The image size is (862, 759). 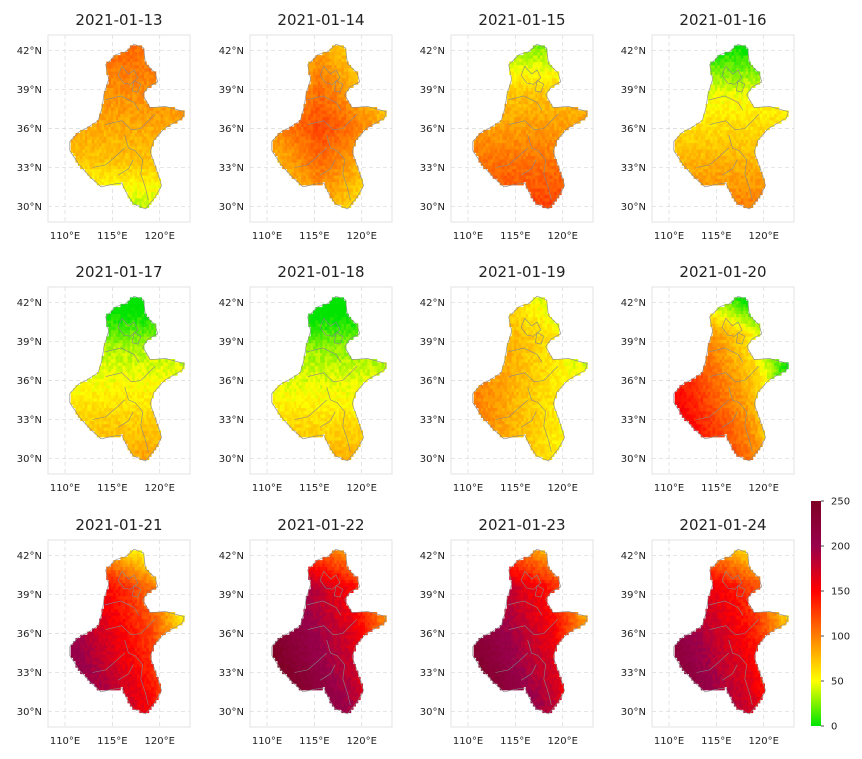 What do you see at coordinates (324, 103) in the screenshot?
I see `province-border` at bounding box center [324, 103].